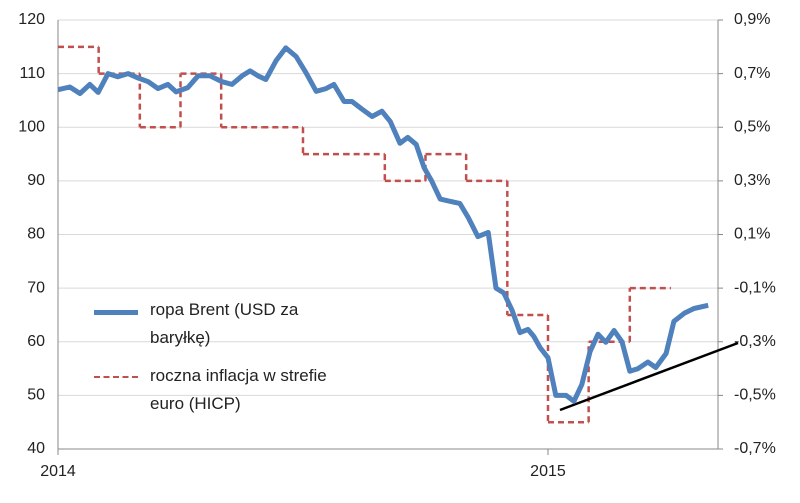 The image size is (800, 503). Describe the element at coordinates (58, 471) in the screenshot. I see `x-tick-label: 2014` at that location.